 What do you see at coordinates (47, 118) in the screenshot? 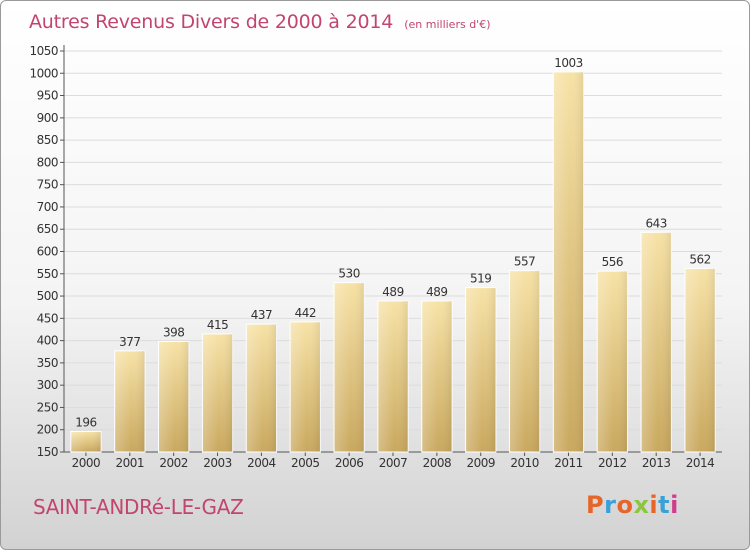
I see `y-tick-label: 900` at bounding box center [47, 118].